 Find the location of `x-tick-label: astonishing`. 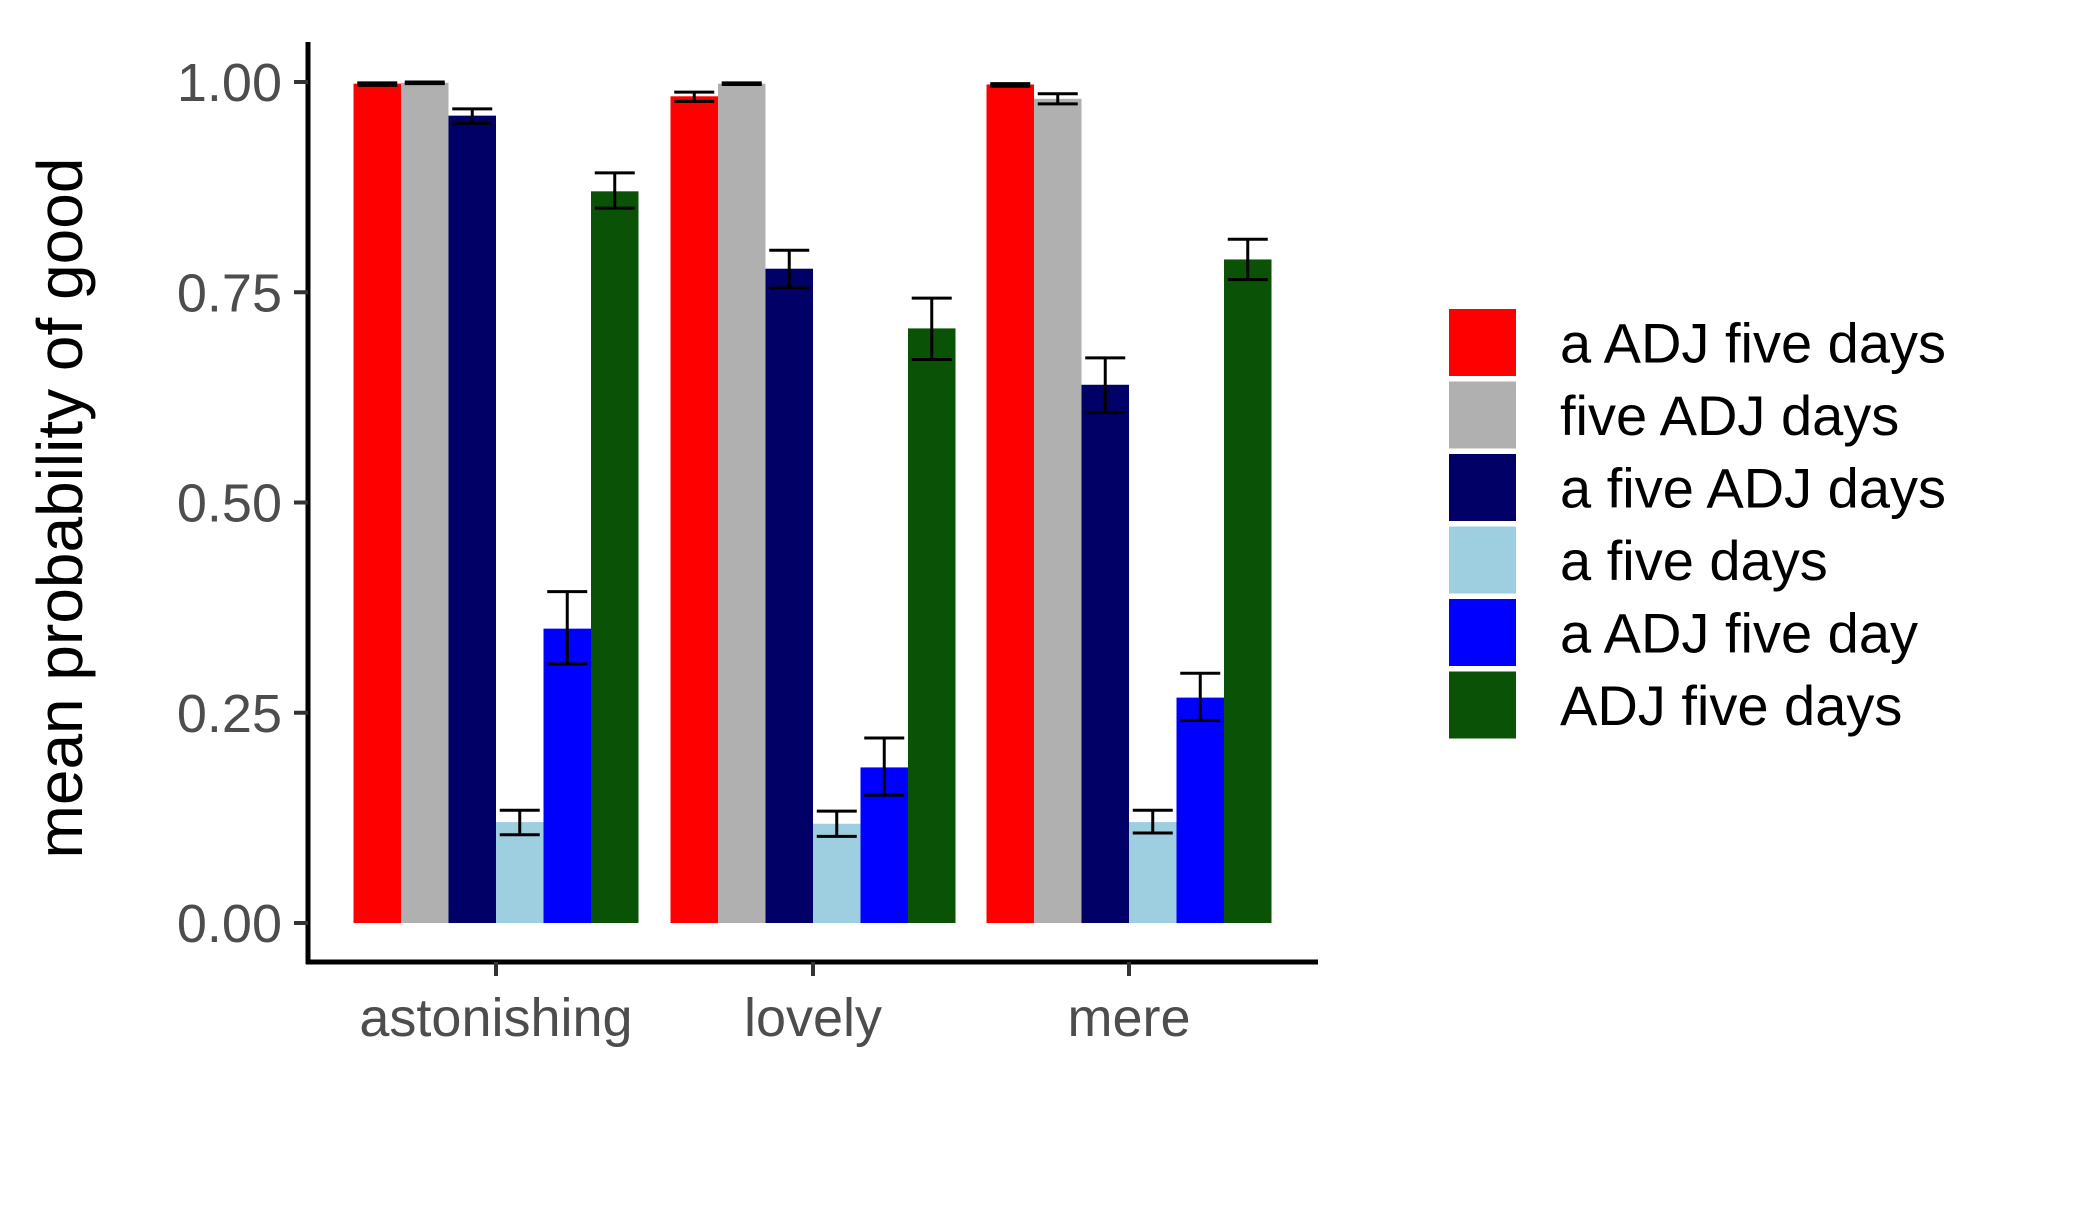

x-tick-label: astonishing is located at coordinates (495, 1018).